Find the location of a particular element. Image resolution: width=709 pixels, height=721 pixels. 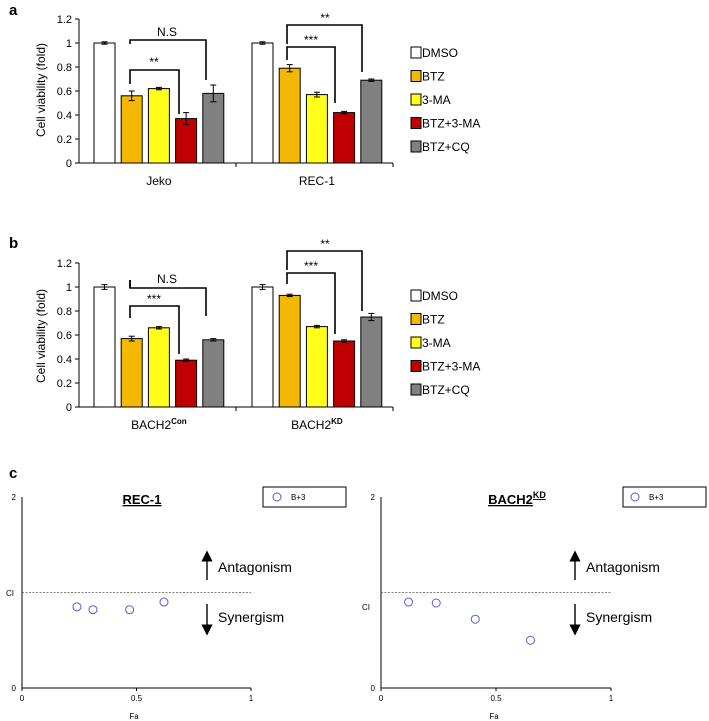

chart-c2-axes: 0 0.5 1 0 2 is located at coordinates (492, 598).